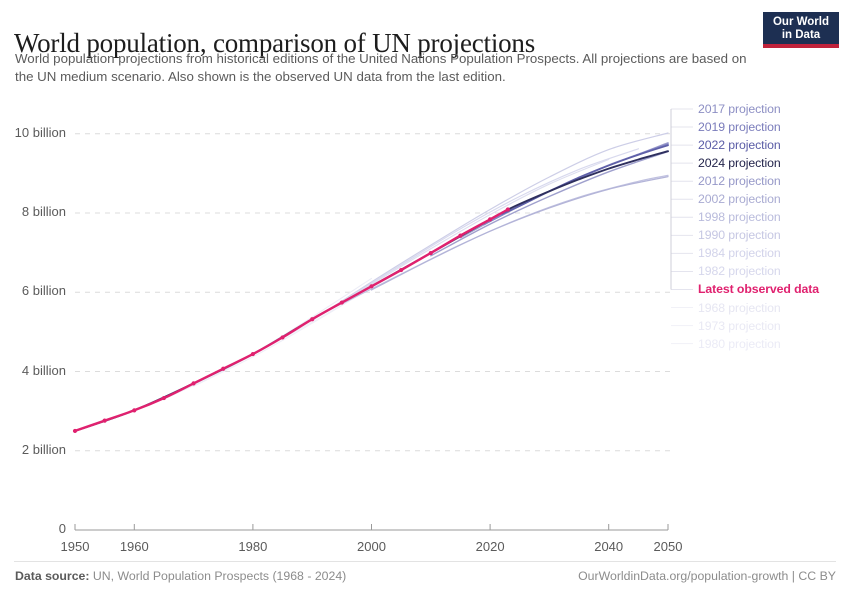  What do you see at coordinates (739, 199) in the screenshot?
I see `legend-item: 2002 projection` at bounding box center [739, 199].